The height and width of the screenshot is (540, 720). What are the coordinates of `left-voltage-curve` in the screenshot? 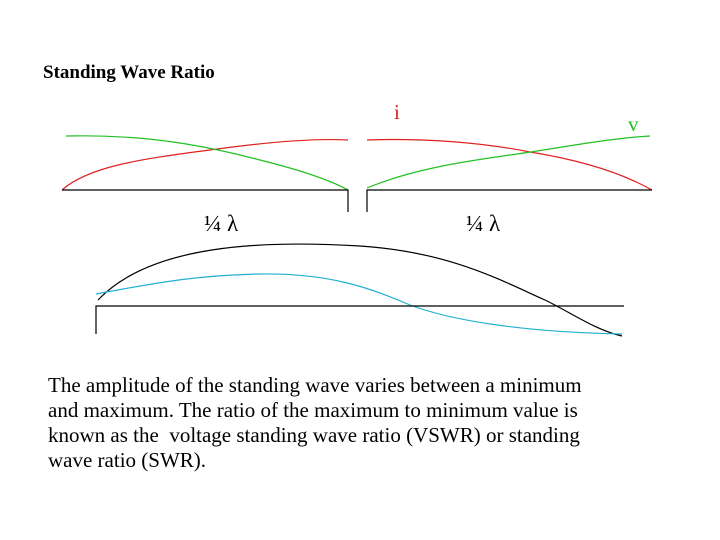 It's located at (207, 163).